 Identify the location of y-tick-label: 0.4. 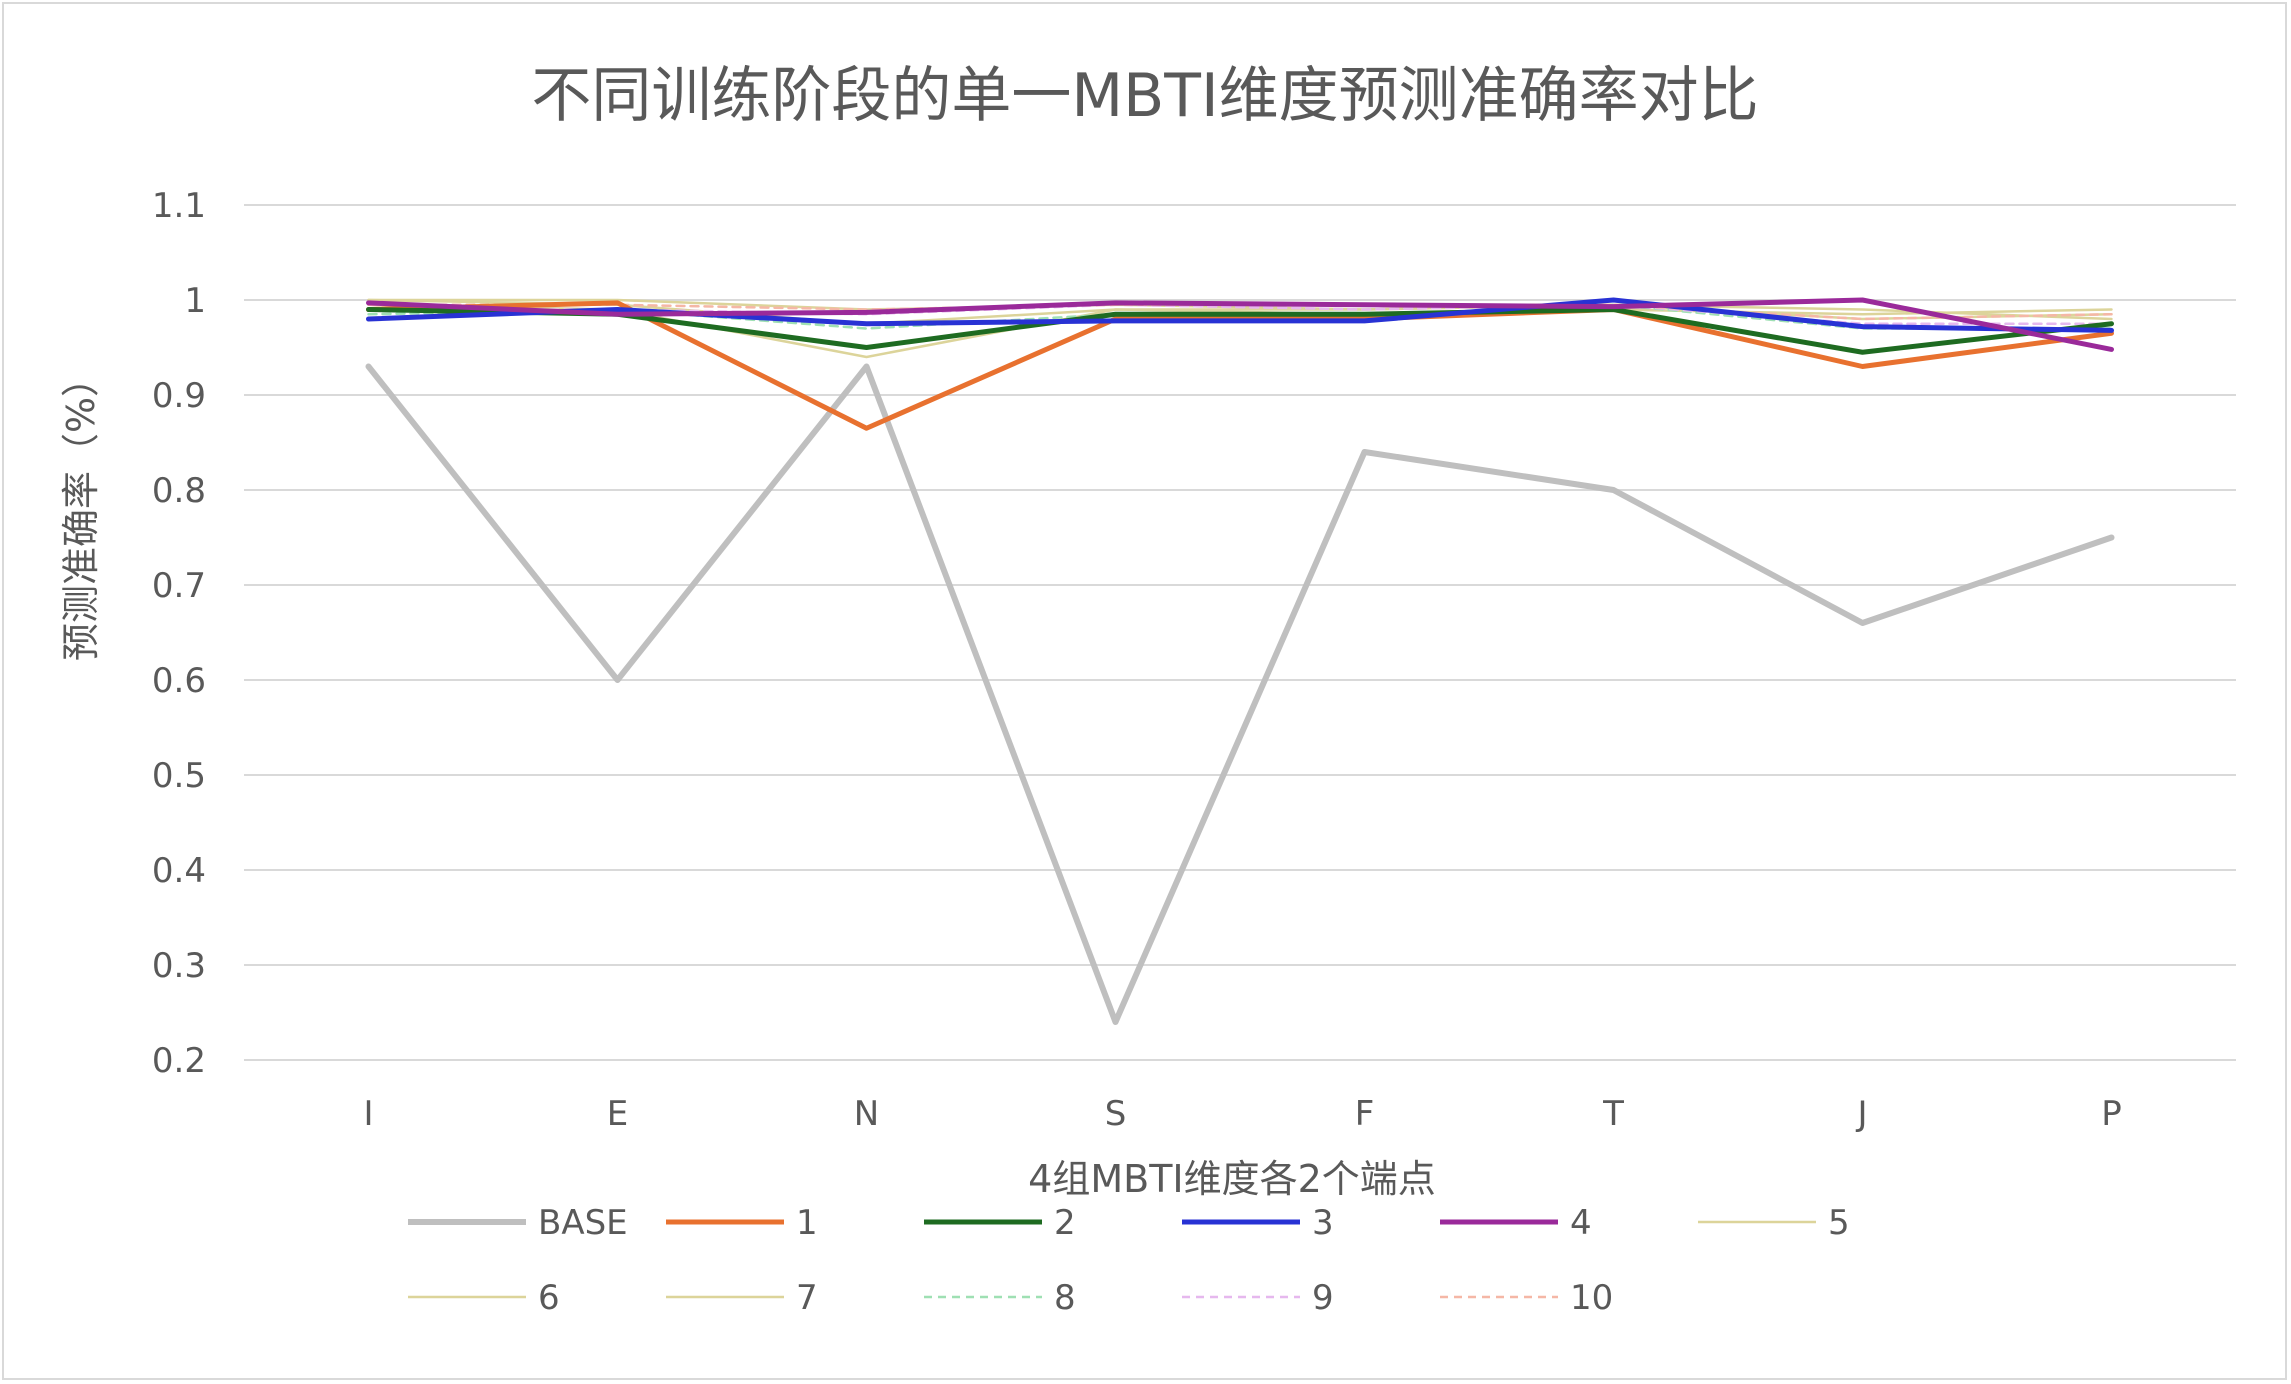
(179, 871).